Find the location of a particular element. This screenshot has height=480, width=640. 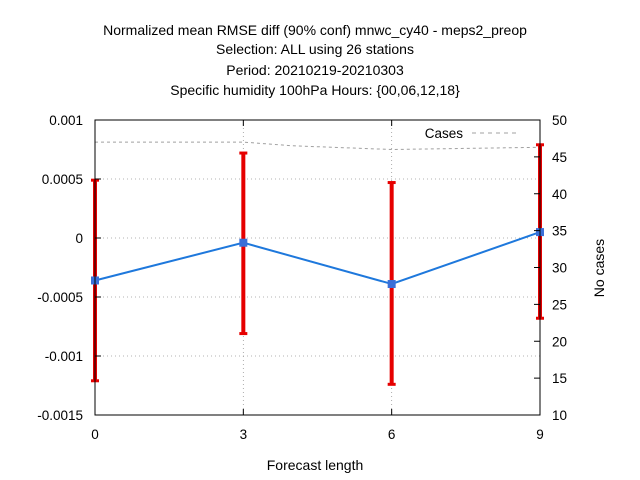

y2-axis-label: No cases is located at coordinates (599, 268).